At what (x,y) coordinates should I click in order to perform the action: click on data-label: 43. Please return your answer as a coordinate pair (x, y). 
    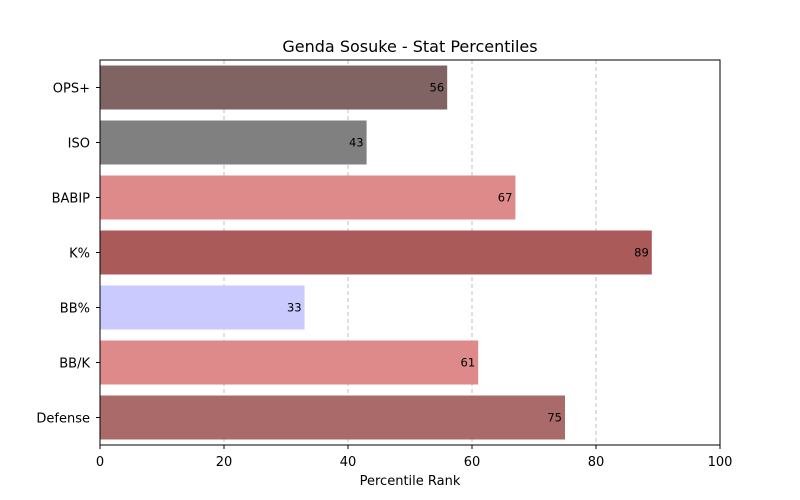
    Looking at the image, I should click on (356, 143).